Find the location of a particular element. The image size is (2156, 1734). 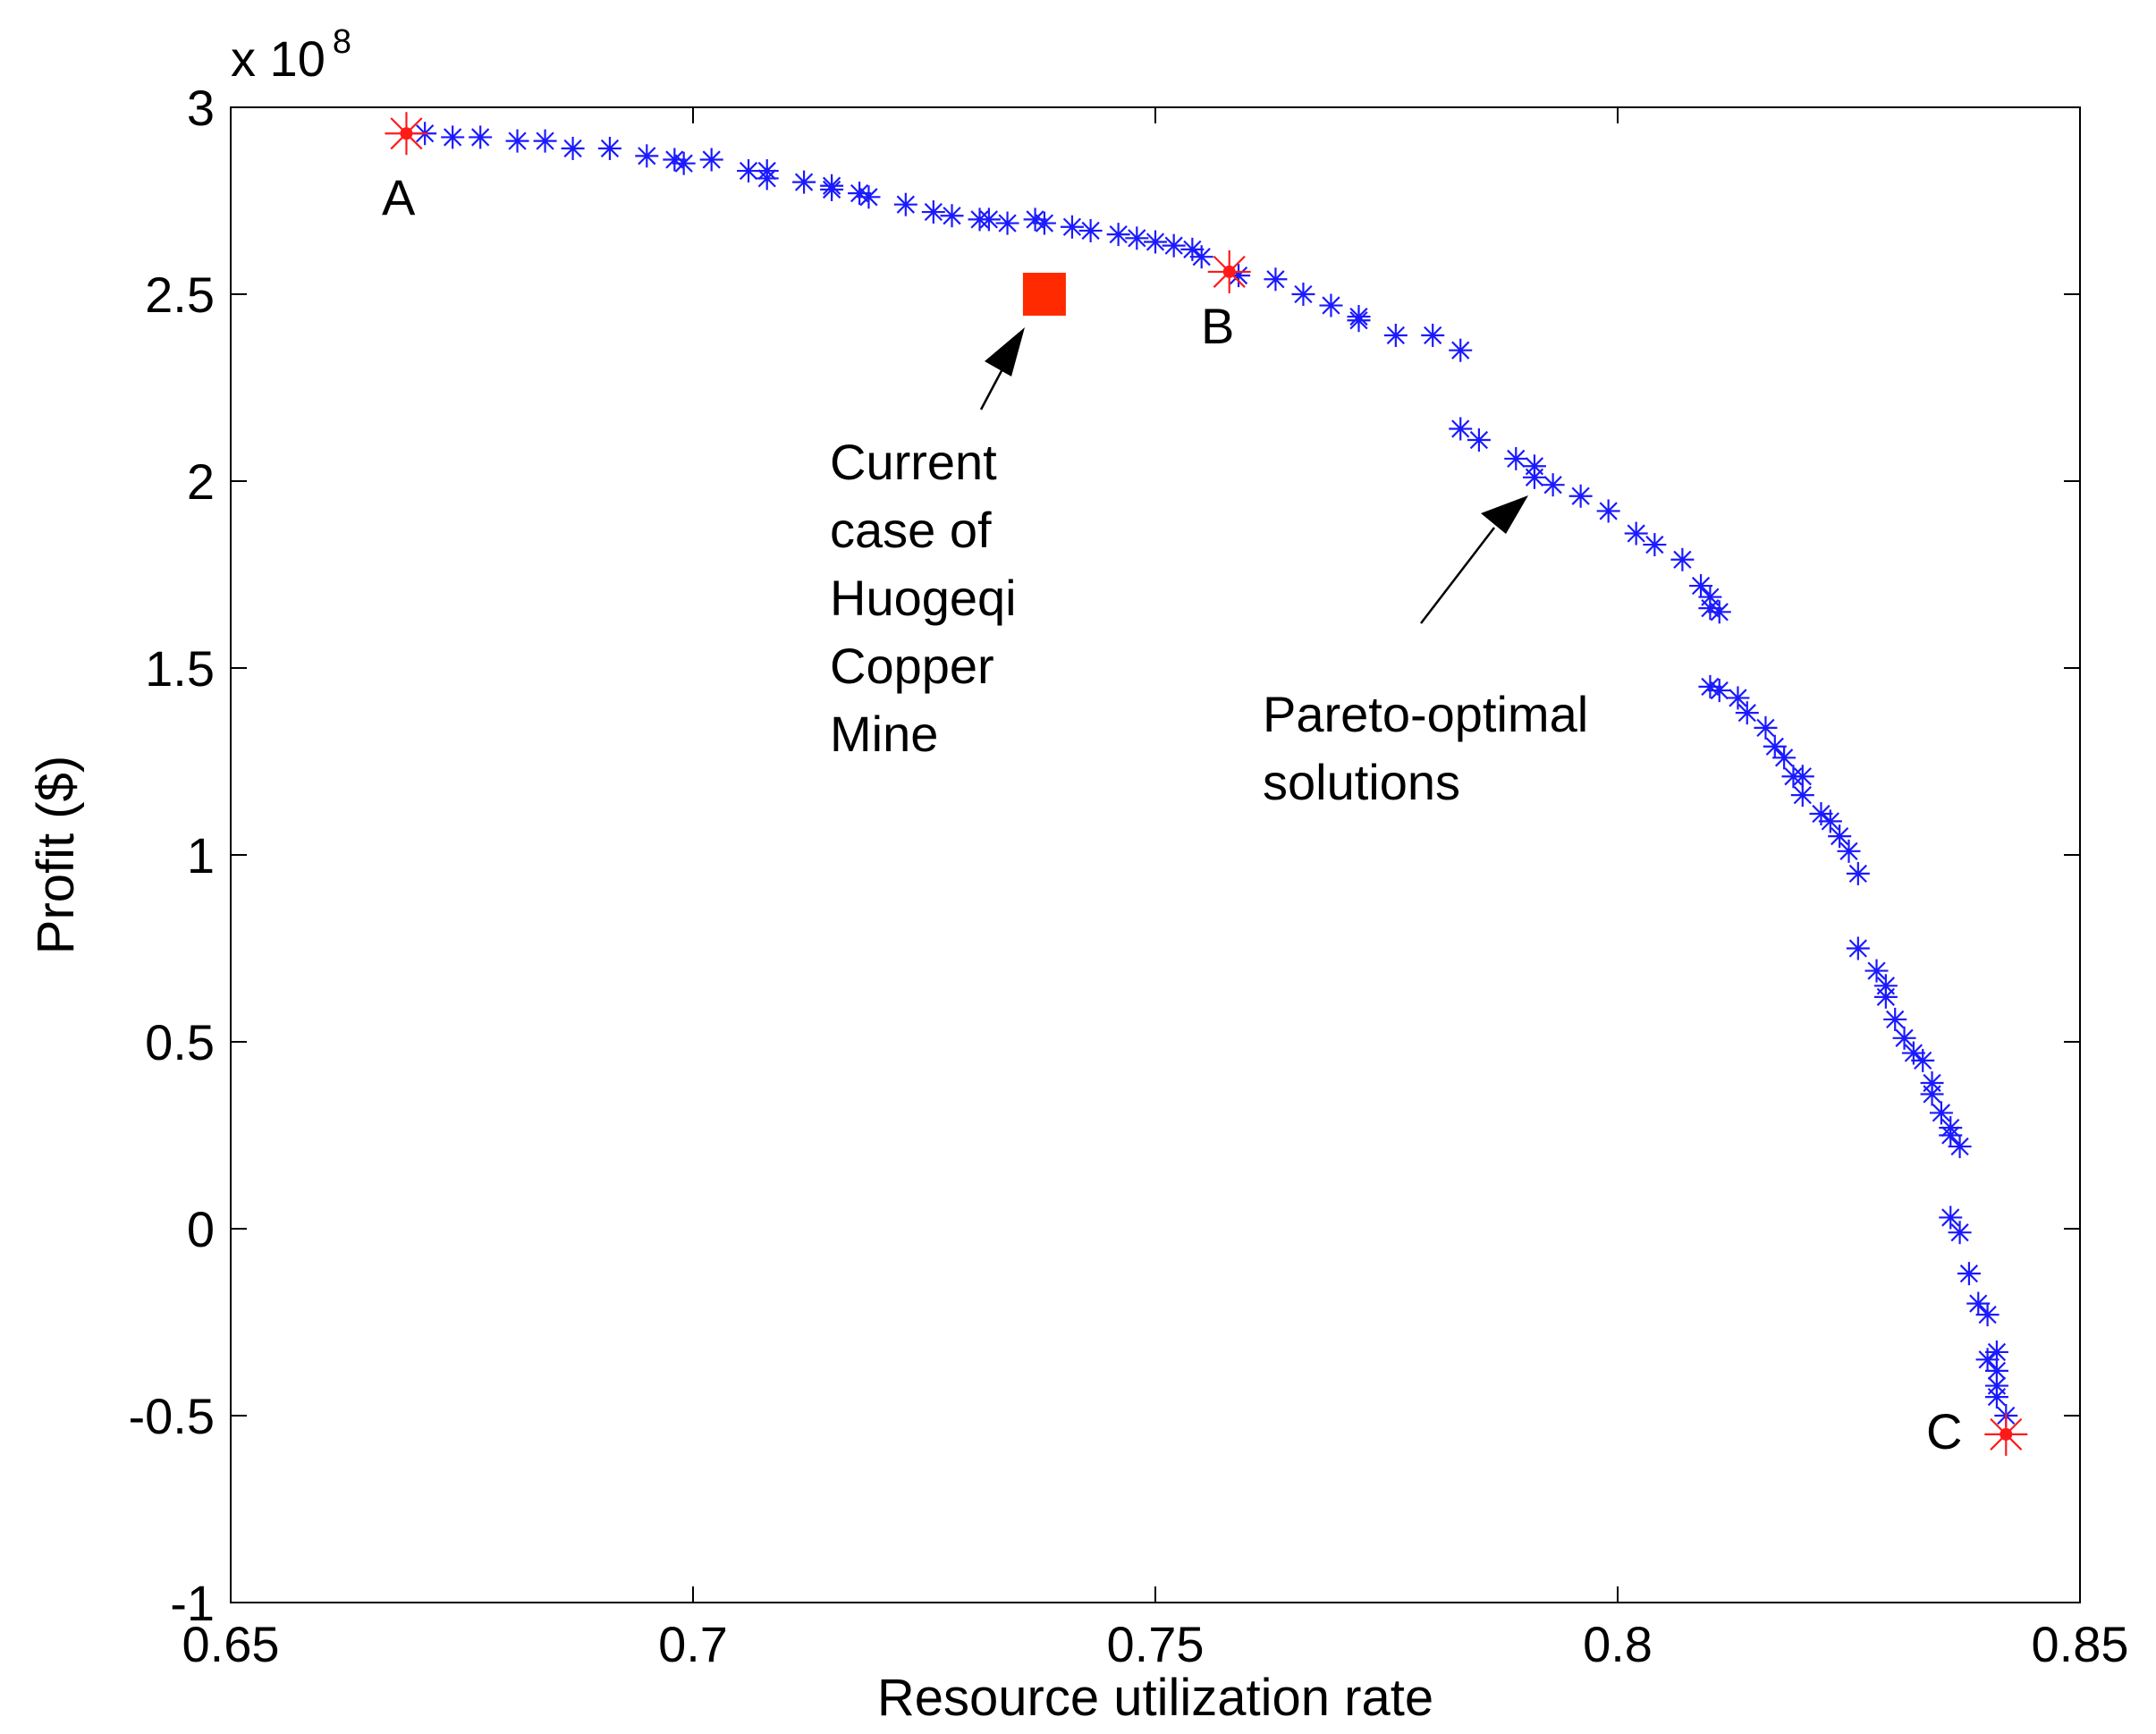

y-tick: 2.5 is located at coordinates (1112, 294).